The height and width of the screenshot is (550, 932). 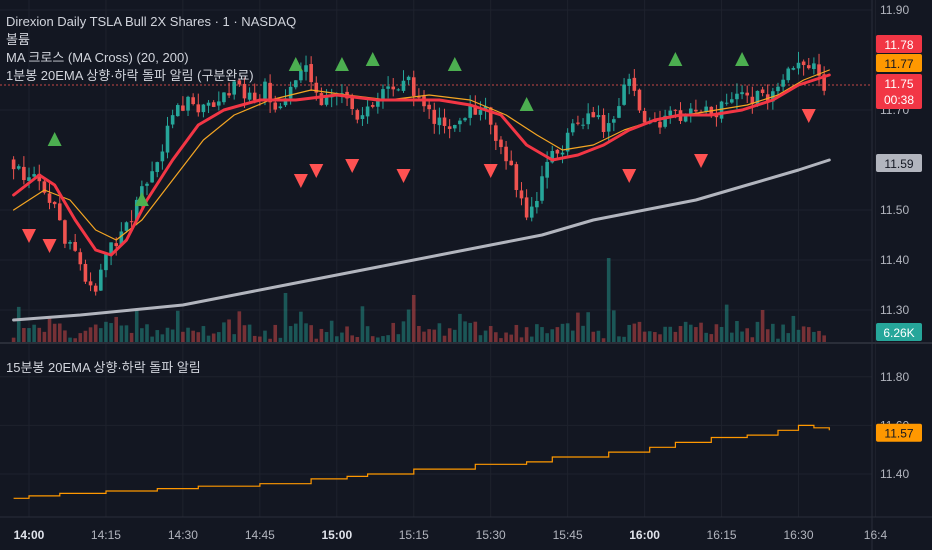 What do you see at coordinates (421, 461) in the screenshot?
I see `sub-pane-15m-line` at bounding box center [421, 461].